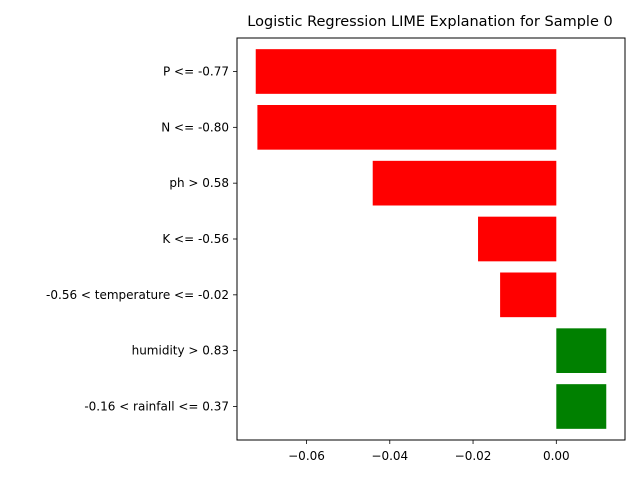 The height and width of the screenshot is (480, 640). I want to click on y-tick-label-6: -0.16 < rainfall <= 0.37, so click(156, 407).